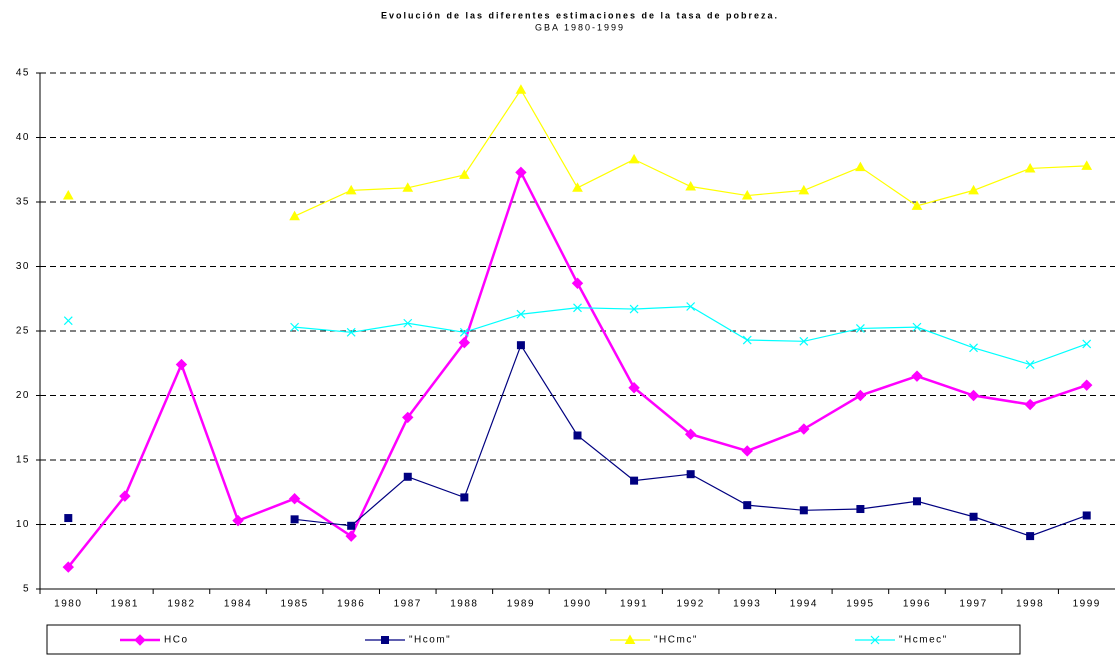 The width and height of the screenshot is (1115, 655). What do you see at coordinates (533, 639) in the screenshot?
I see `legend-box` at bounding box center [533, 639].